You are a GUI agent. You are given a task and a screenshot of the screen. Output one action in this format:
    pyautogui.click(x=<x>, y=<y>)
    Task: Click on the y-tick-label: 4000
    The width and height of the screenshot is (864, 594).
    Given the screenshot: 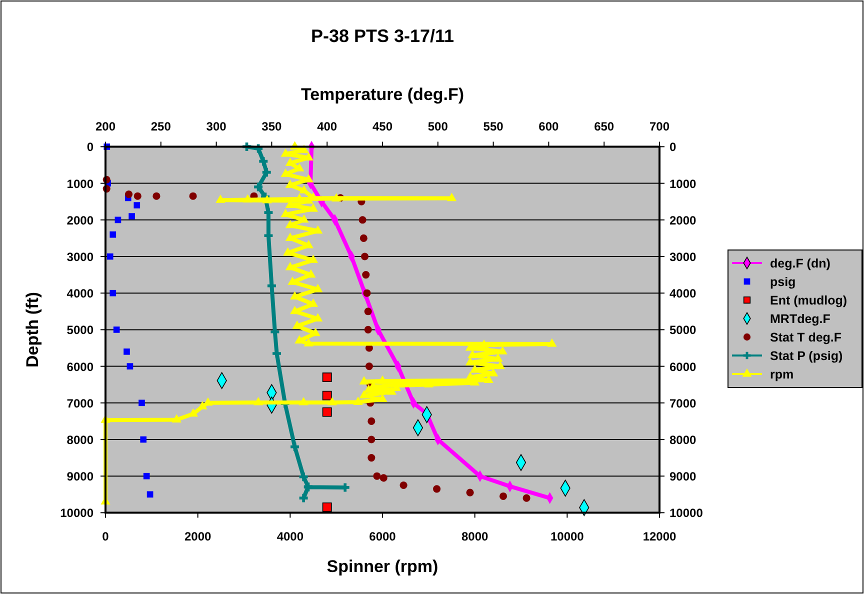 What is the action you would take?
    pyautogui.click(x=80, y=293)
    